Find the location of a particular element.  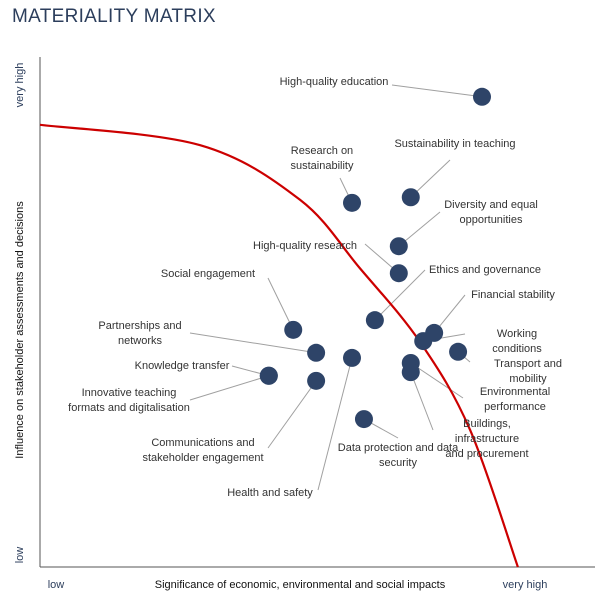

data-point-social-engagement is located at coordinates (293, 329).